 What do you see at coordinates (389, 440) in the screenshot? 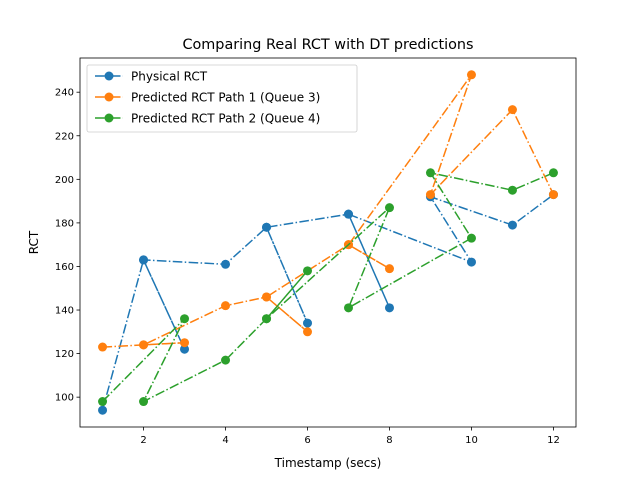
I see `x-tick-label: 8` at bounding box center [389, 440].